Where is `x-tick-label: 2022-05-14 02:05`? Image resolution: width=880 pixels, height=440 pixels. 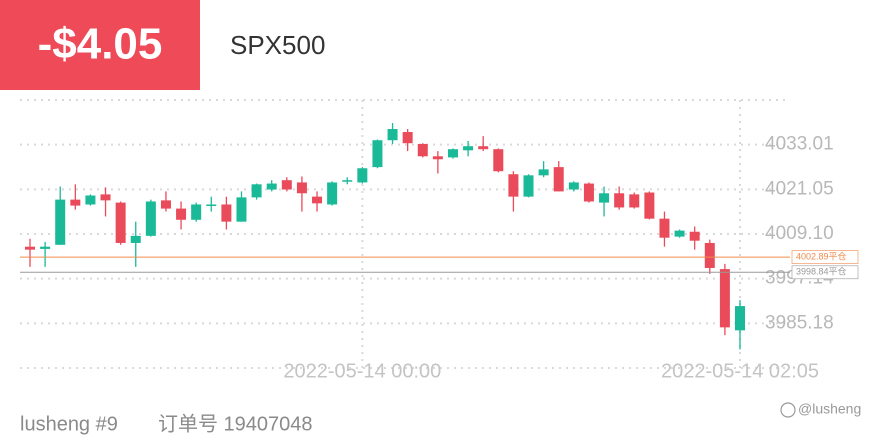 x-tick-label: 2022-05-14 02:05 is located at coordinates (740, 371).